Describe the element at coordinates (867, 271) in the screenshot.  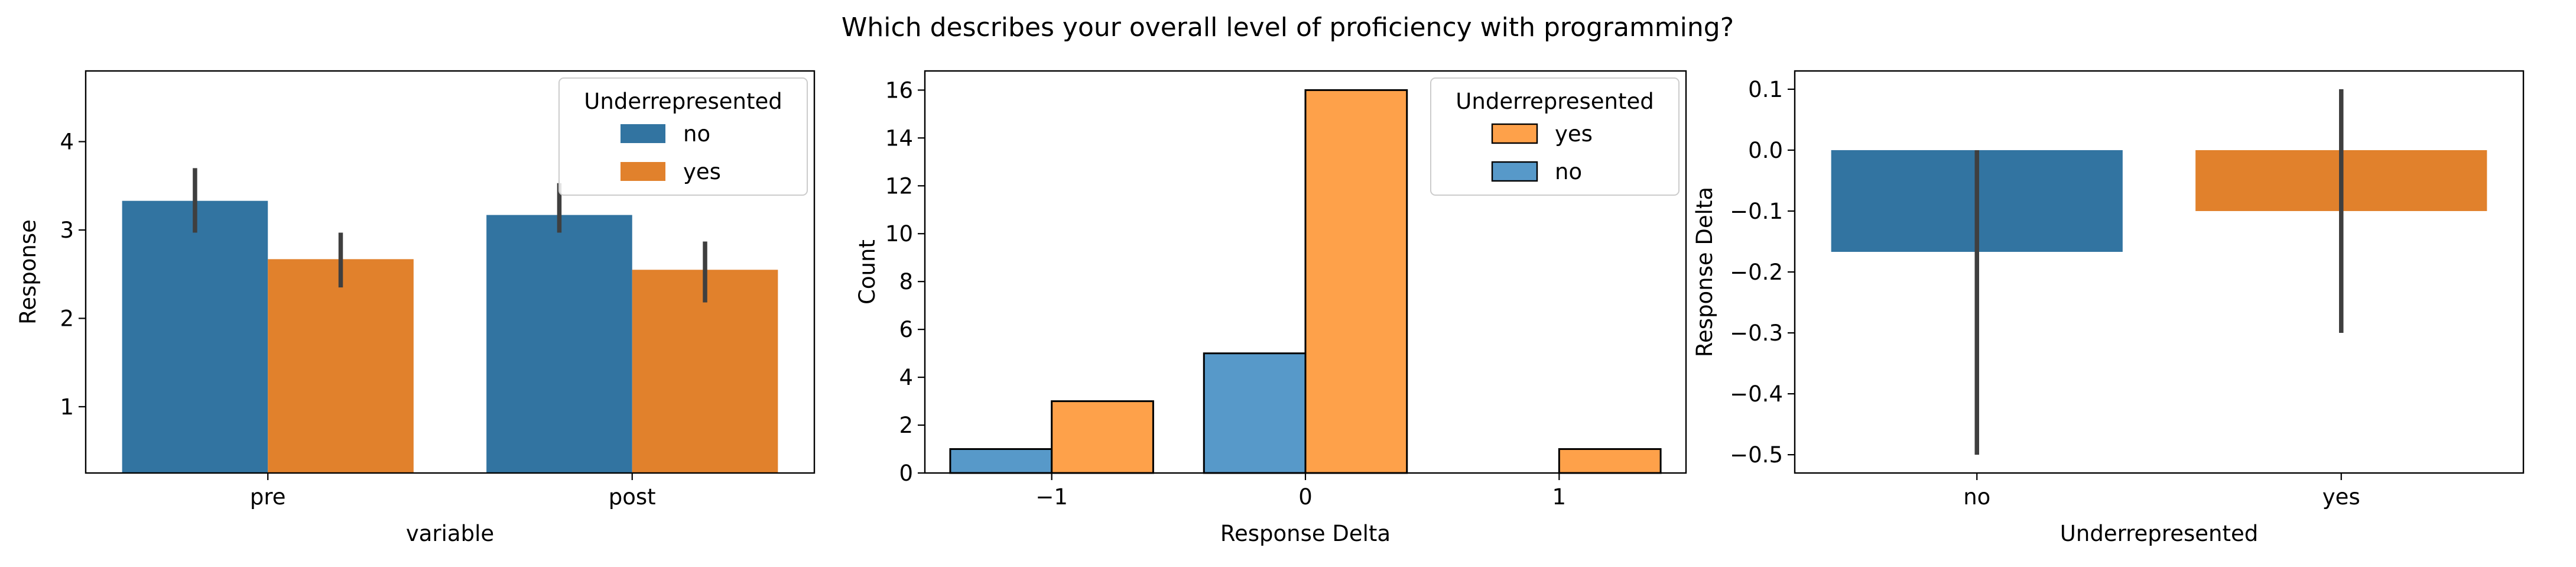
I see `p1-ylabel: Count` at that location.